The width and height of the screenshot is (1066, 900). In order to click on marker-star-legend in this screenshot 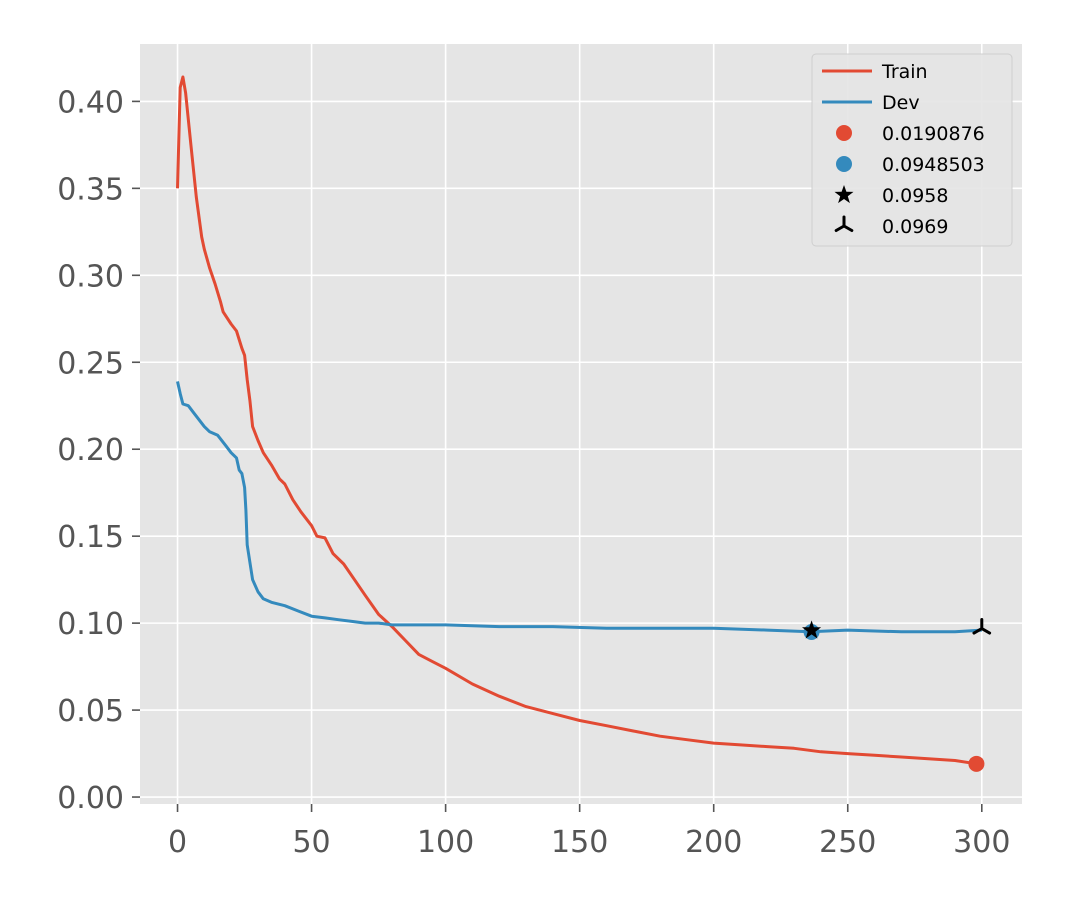, I will do `click(844, 194)`.